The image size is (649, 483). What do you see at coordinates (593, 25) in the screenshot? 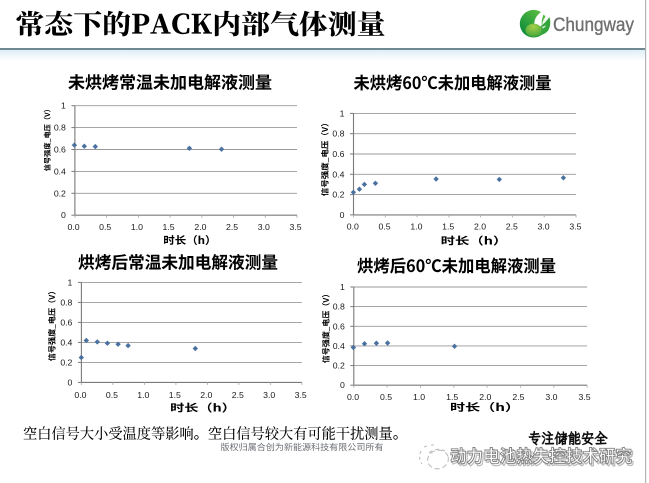
I see `svg-text: Chungway` at bounding box center [593, 25].